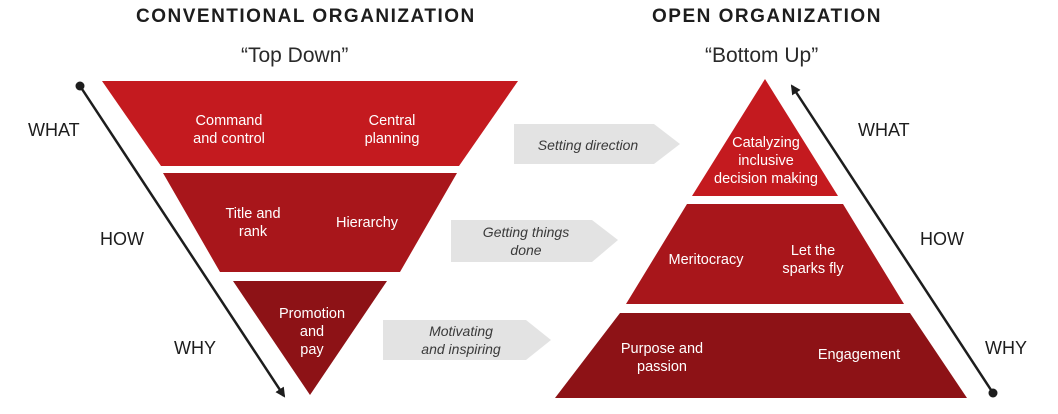  I want to click on right-tier-top, so click(765, 137).